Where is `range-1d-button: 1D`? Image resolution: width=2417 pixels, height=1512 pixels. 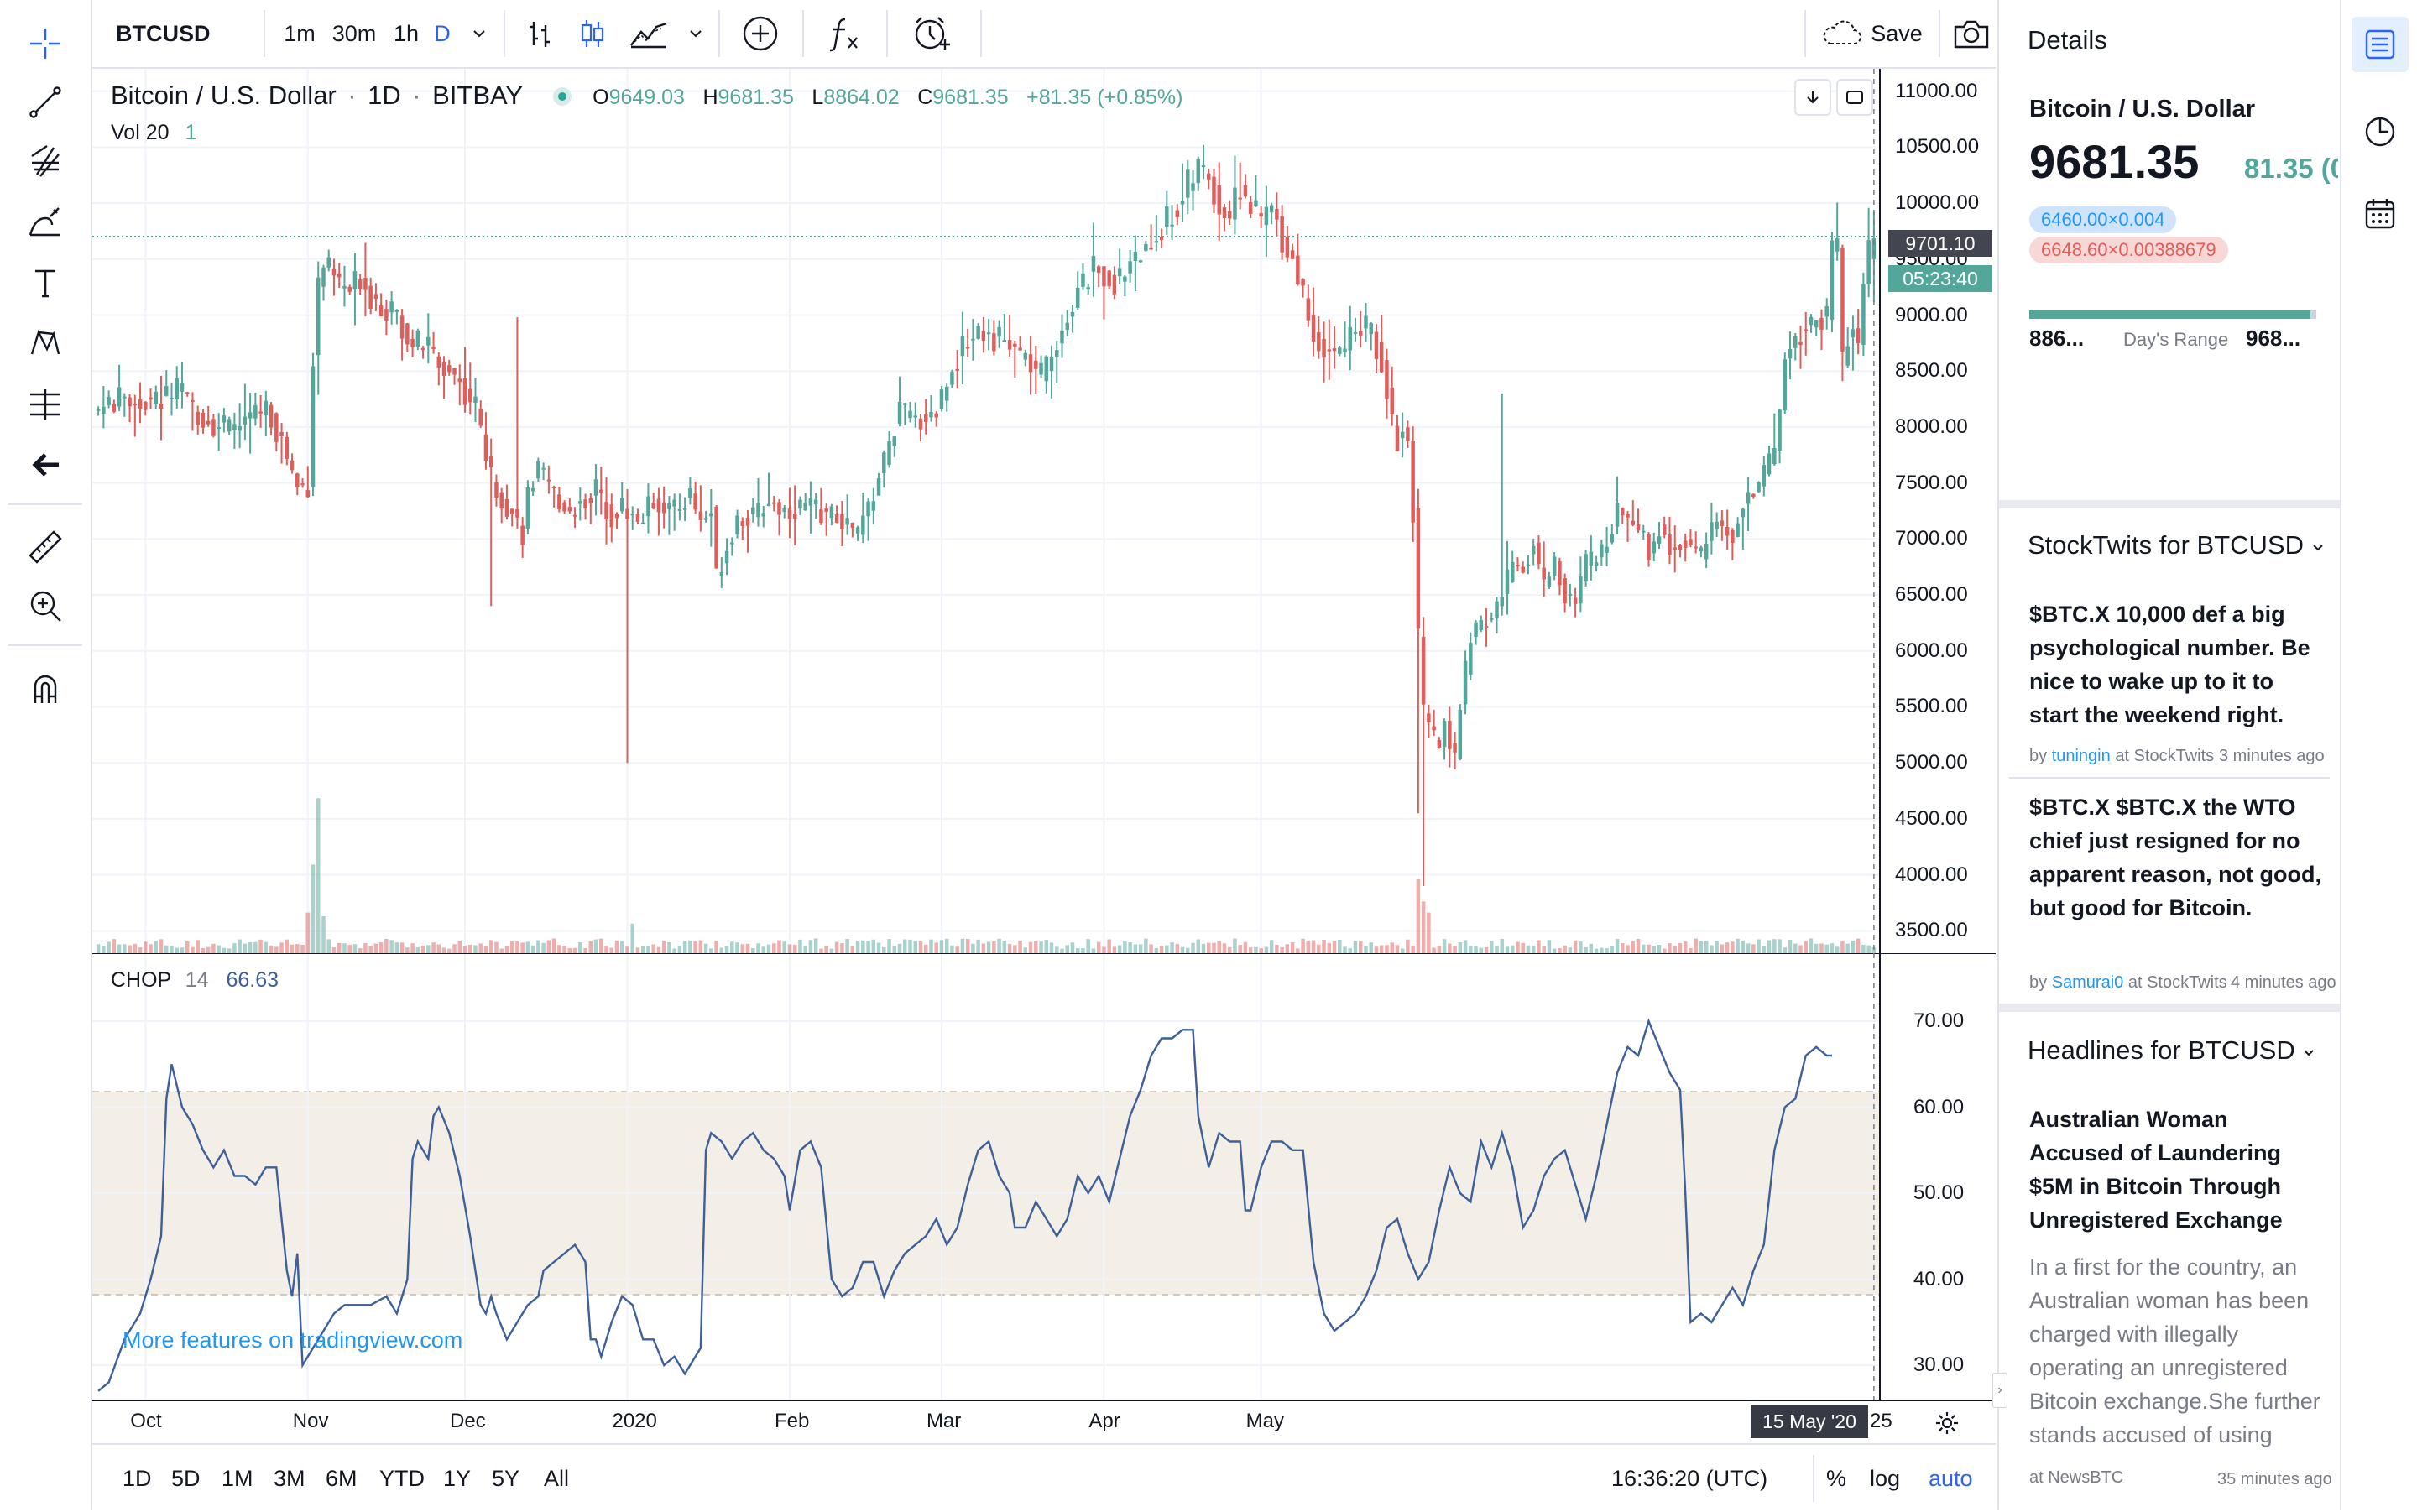 range-1d-button: 1D is located at coordinates (137, 1478).